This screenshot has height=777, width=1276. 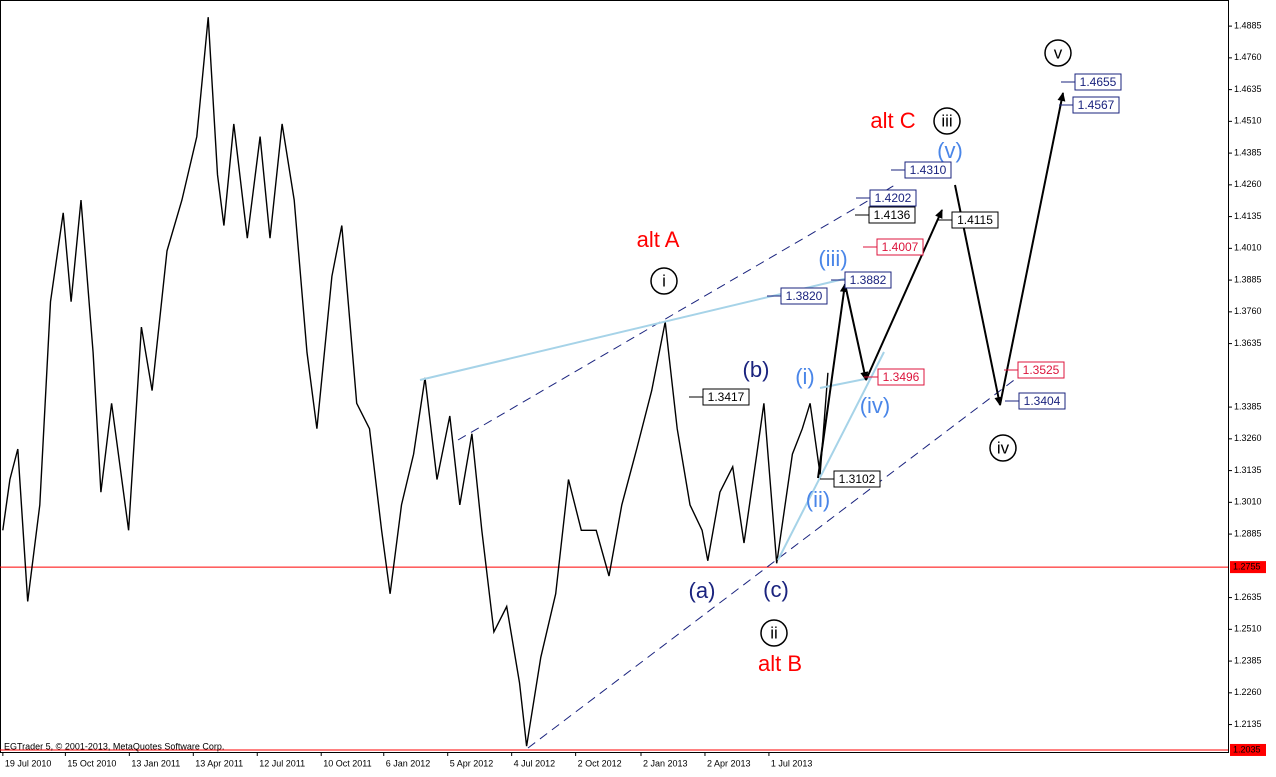 I want to click on wave-label: (ii), so click(x=818, y=499).